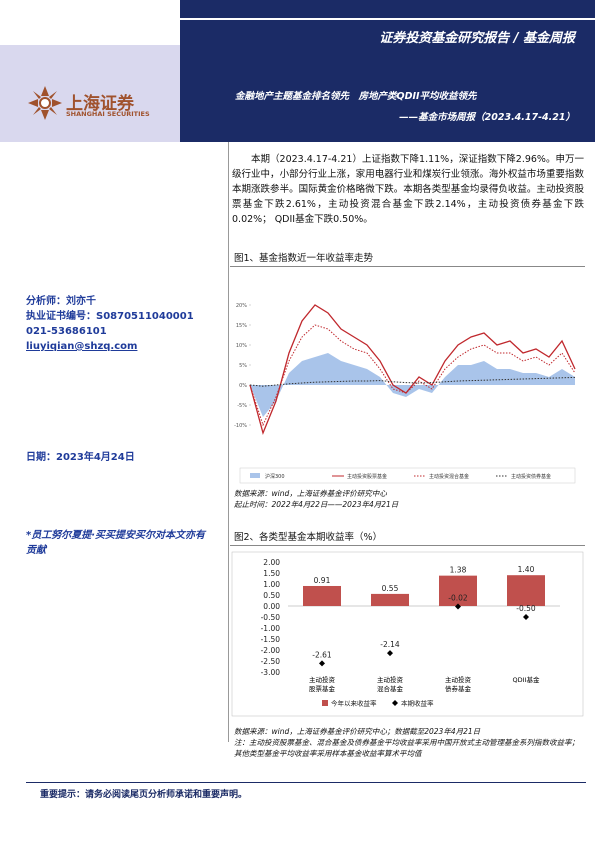 The width and height of the screenshot is (595, 842). Describe the element at coordinates (271, 617) in the screenshot. I see `y-tick-label: -0.50` at that location.